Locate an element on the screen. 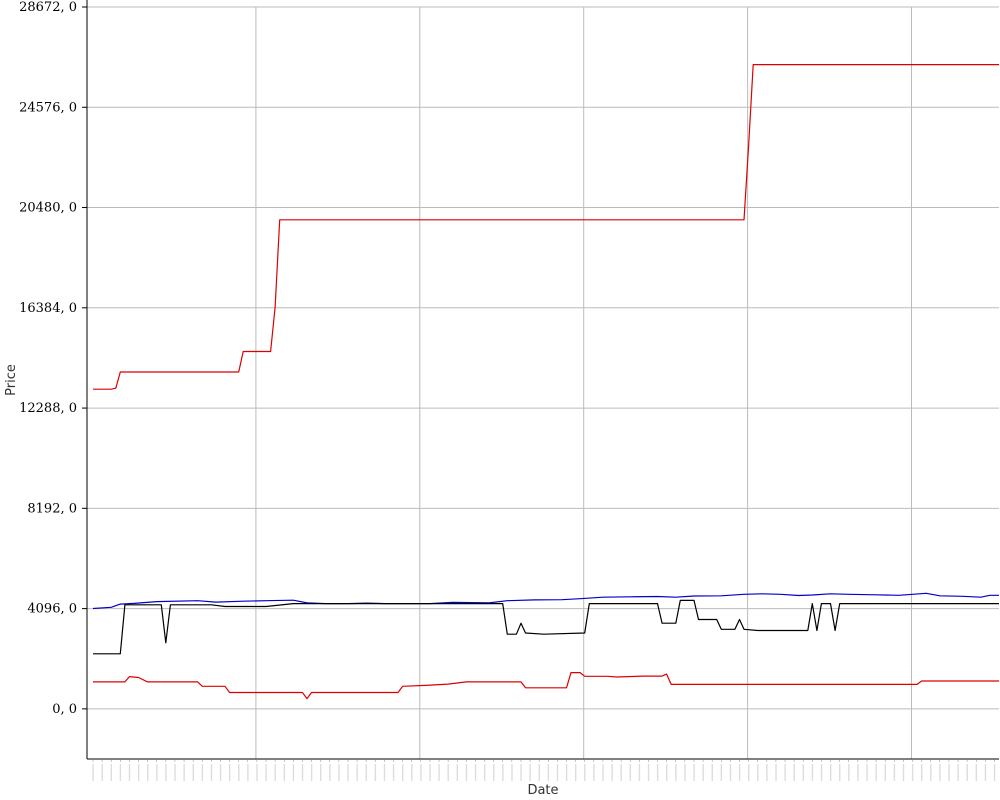 This screenshot has width=1000, height=800. y-axis-label: Price is located at coordinates (11, 380).